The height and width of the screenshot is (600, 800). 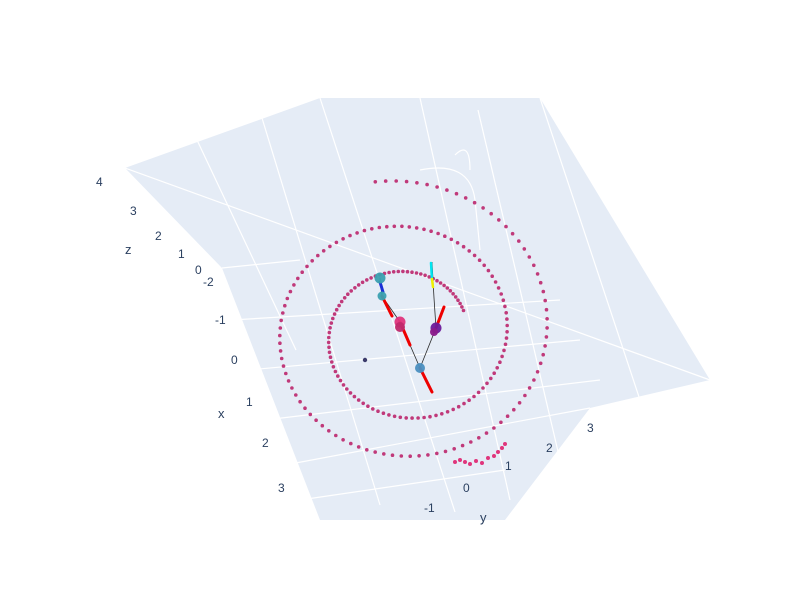 What do you see at coordinates (220, 320) in the screenshot?
I see `x-tick-label: -1` at bounding box center [220, 320].